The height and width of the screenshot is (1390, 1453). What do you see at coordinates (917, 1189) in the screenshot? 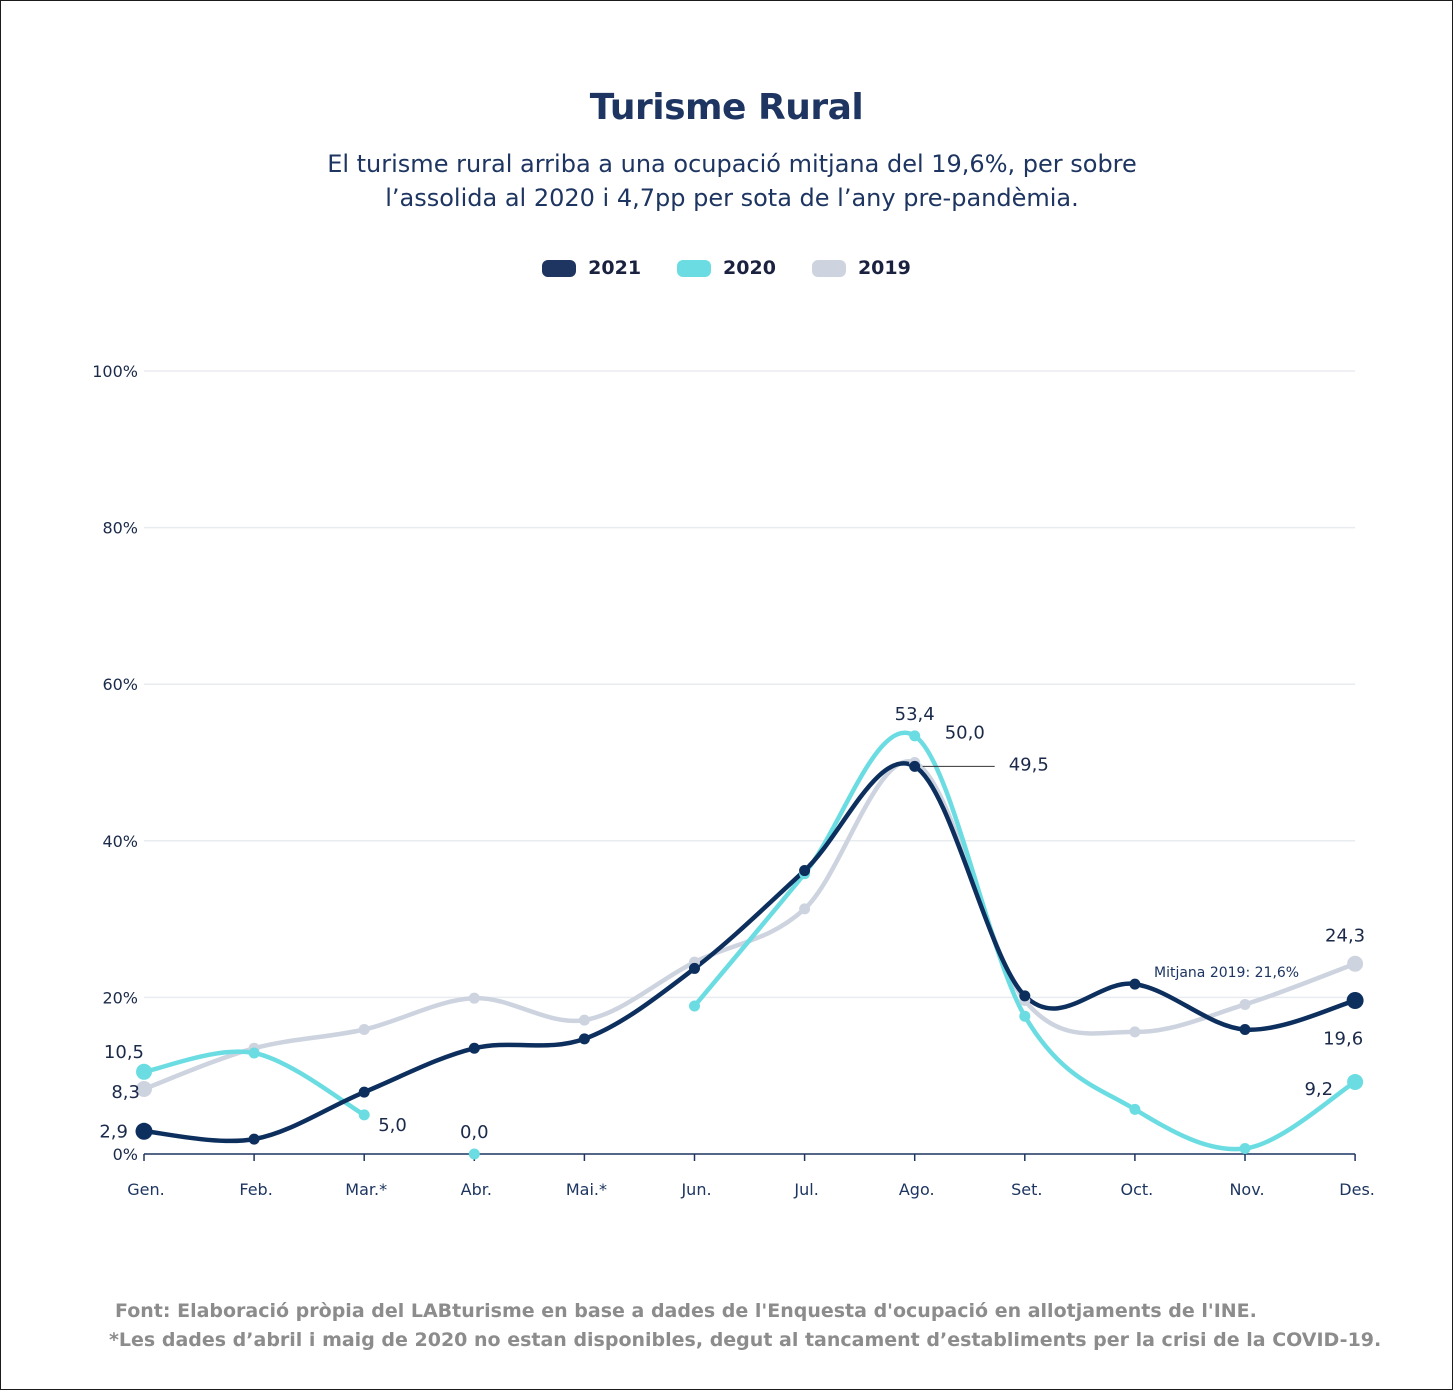
I see `x-tick-label: Ago.` at bounding box center [917, 1189].